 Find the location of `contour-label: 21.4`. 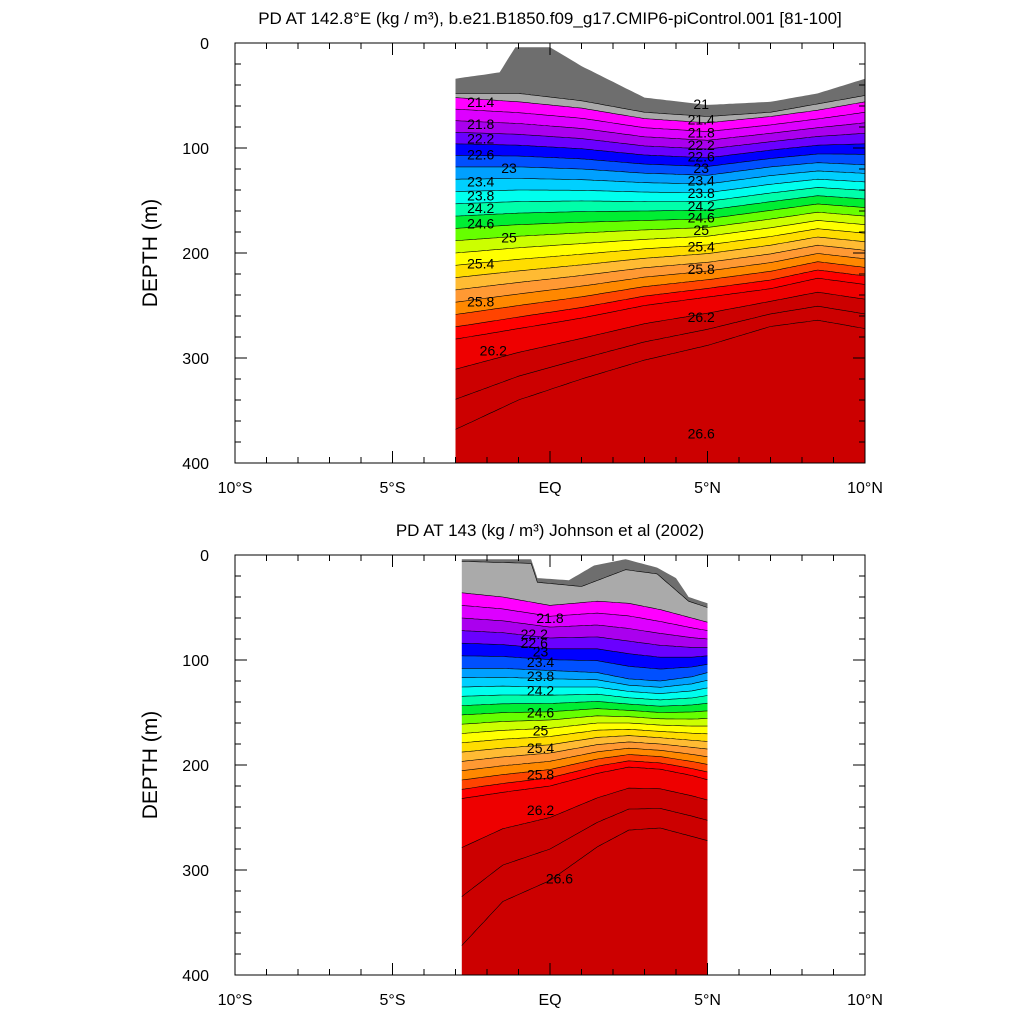

contour-label: 21.4 is located at coordinates (701, 120).